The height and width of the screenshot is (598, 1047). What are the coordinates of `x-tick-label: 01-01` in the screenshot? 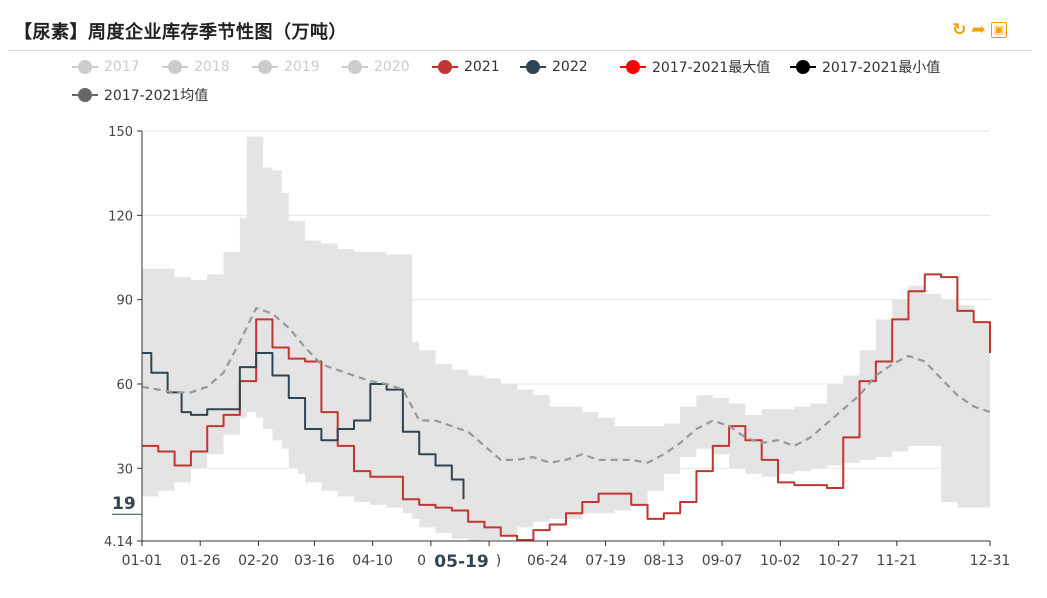 It's located at (142, 561).